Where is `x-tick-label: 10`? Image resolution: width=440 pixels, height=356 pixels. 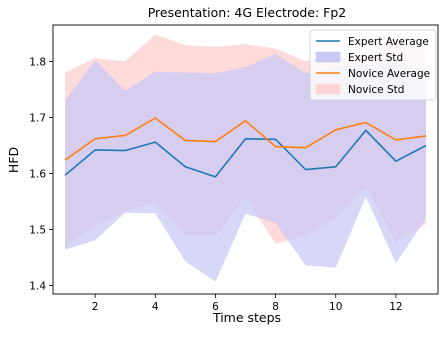
x-tick-label: 10 is located at coordinates (335, 307).